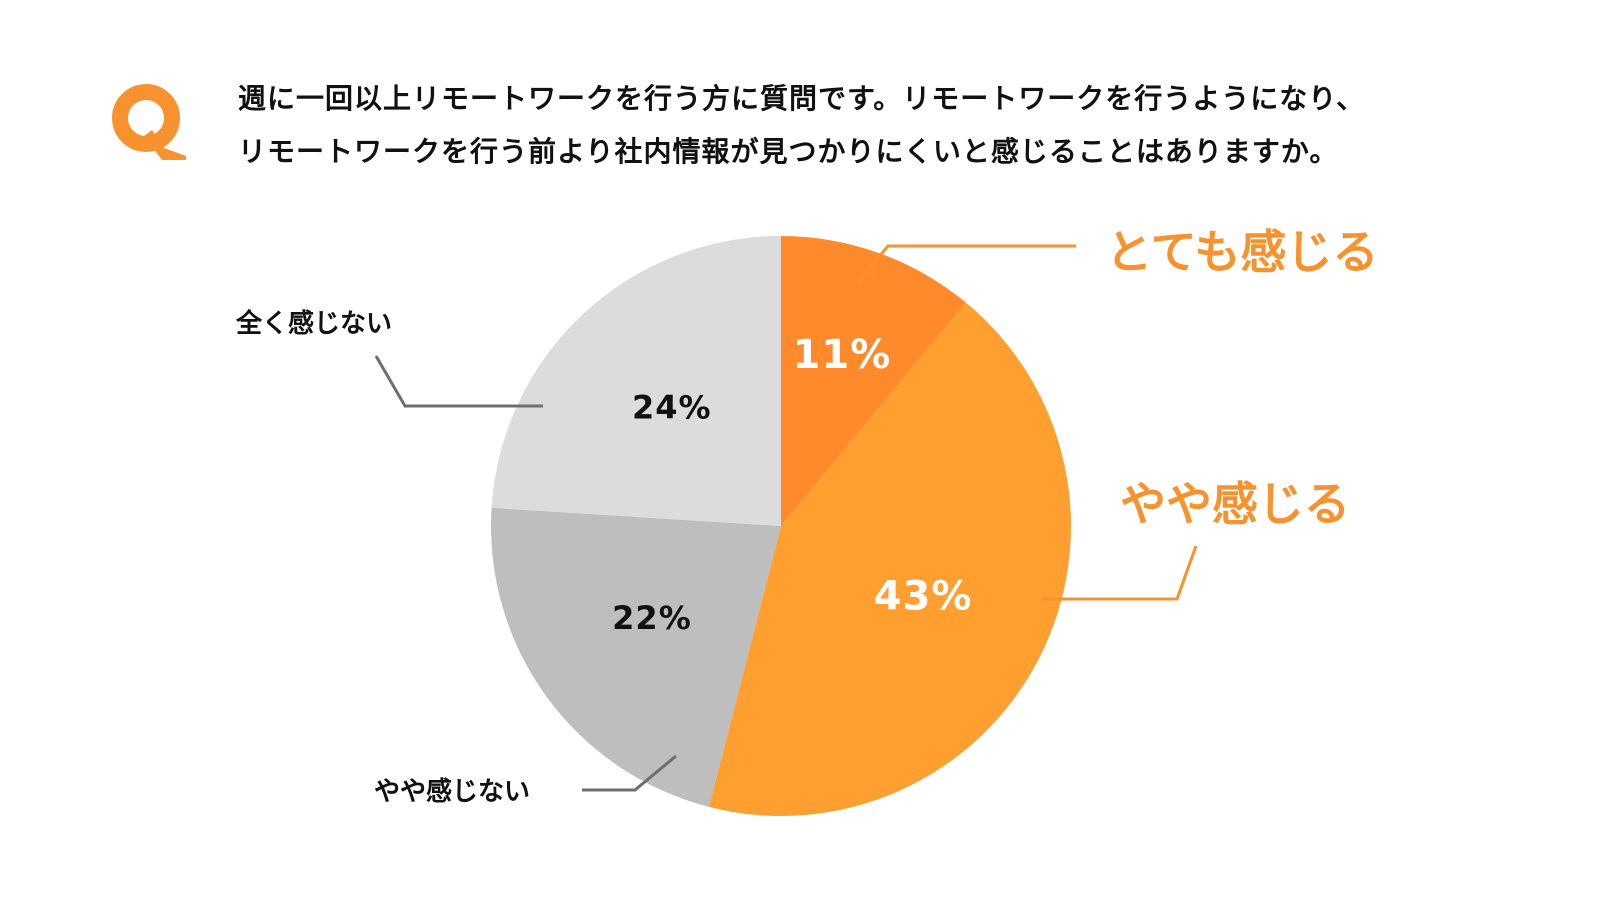  I want to click on q-mark-icon, so click(149, 122).